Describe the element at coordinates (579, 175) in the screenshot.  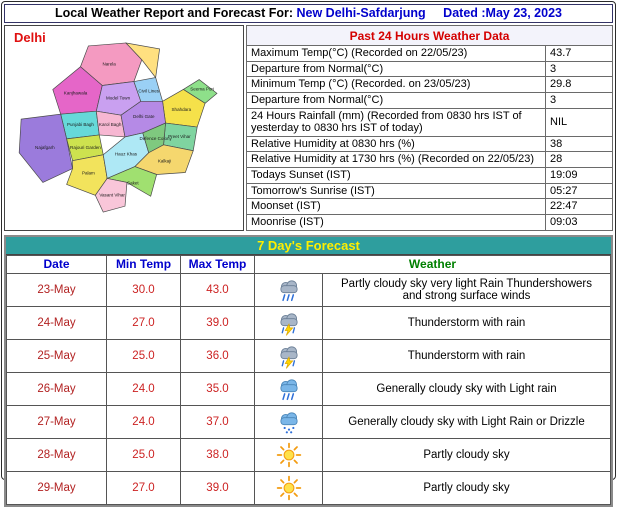
I see `metric-value: 19:09` at that location.